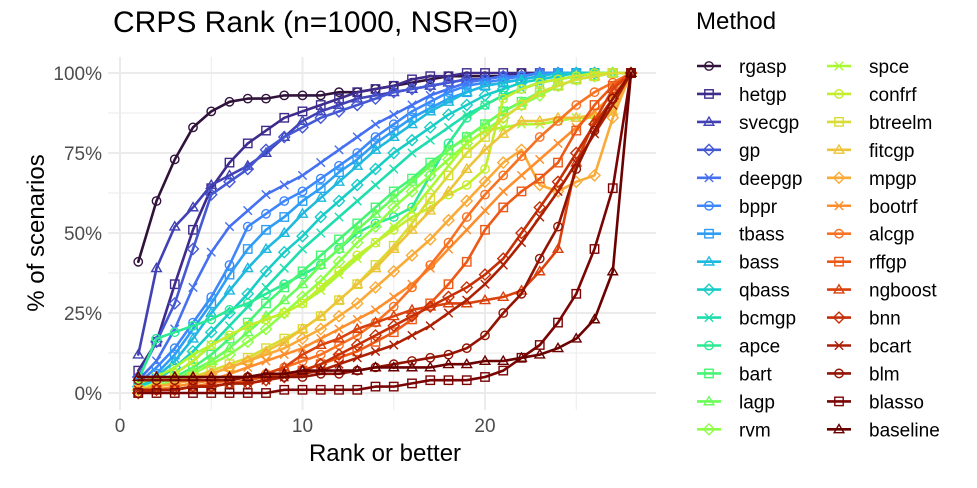  I want to click on legend-item-blasso: blasso, so click(875, 402).